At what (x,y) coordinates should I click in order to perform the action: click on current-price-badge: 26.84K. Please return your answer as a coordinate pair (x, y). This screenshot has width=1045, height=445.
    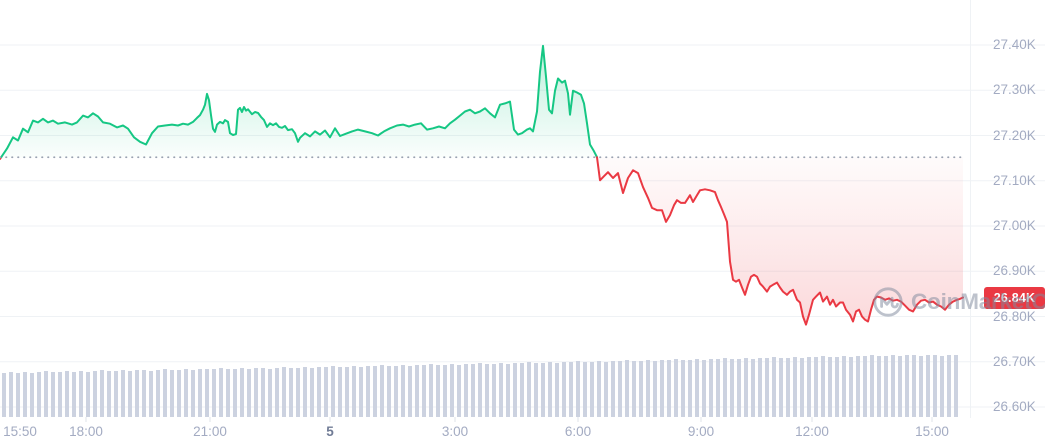
    Looking at the image, I should click on (1014, 298).